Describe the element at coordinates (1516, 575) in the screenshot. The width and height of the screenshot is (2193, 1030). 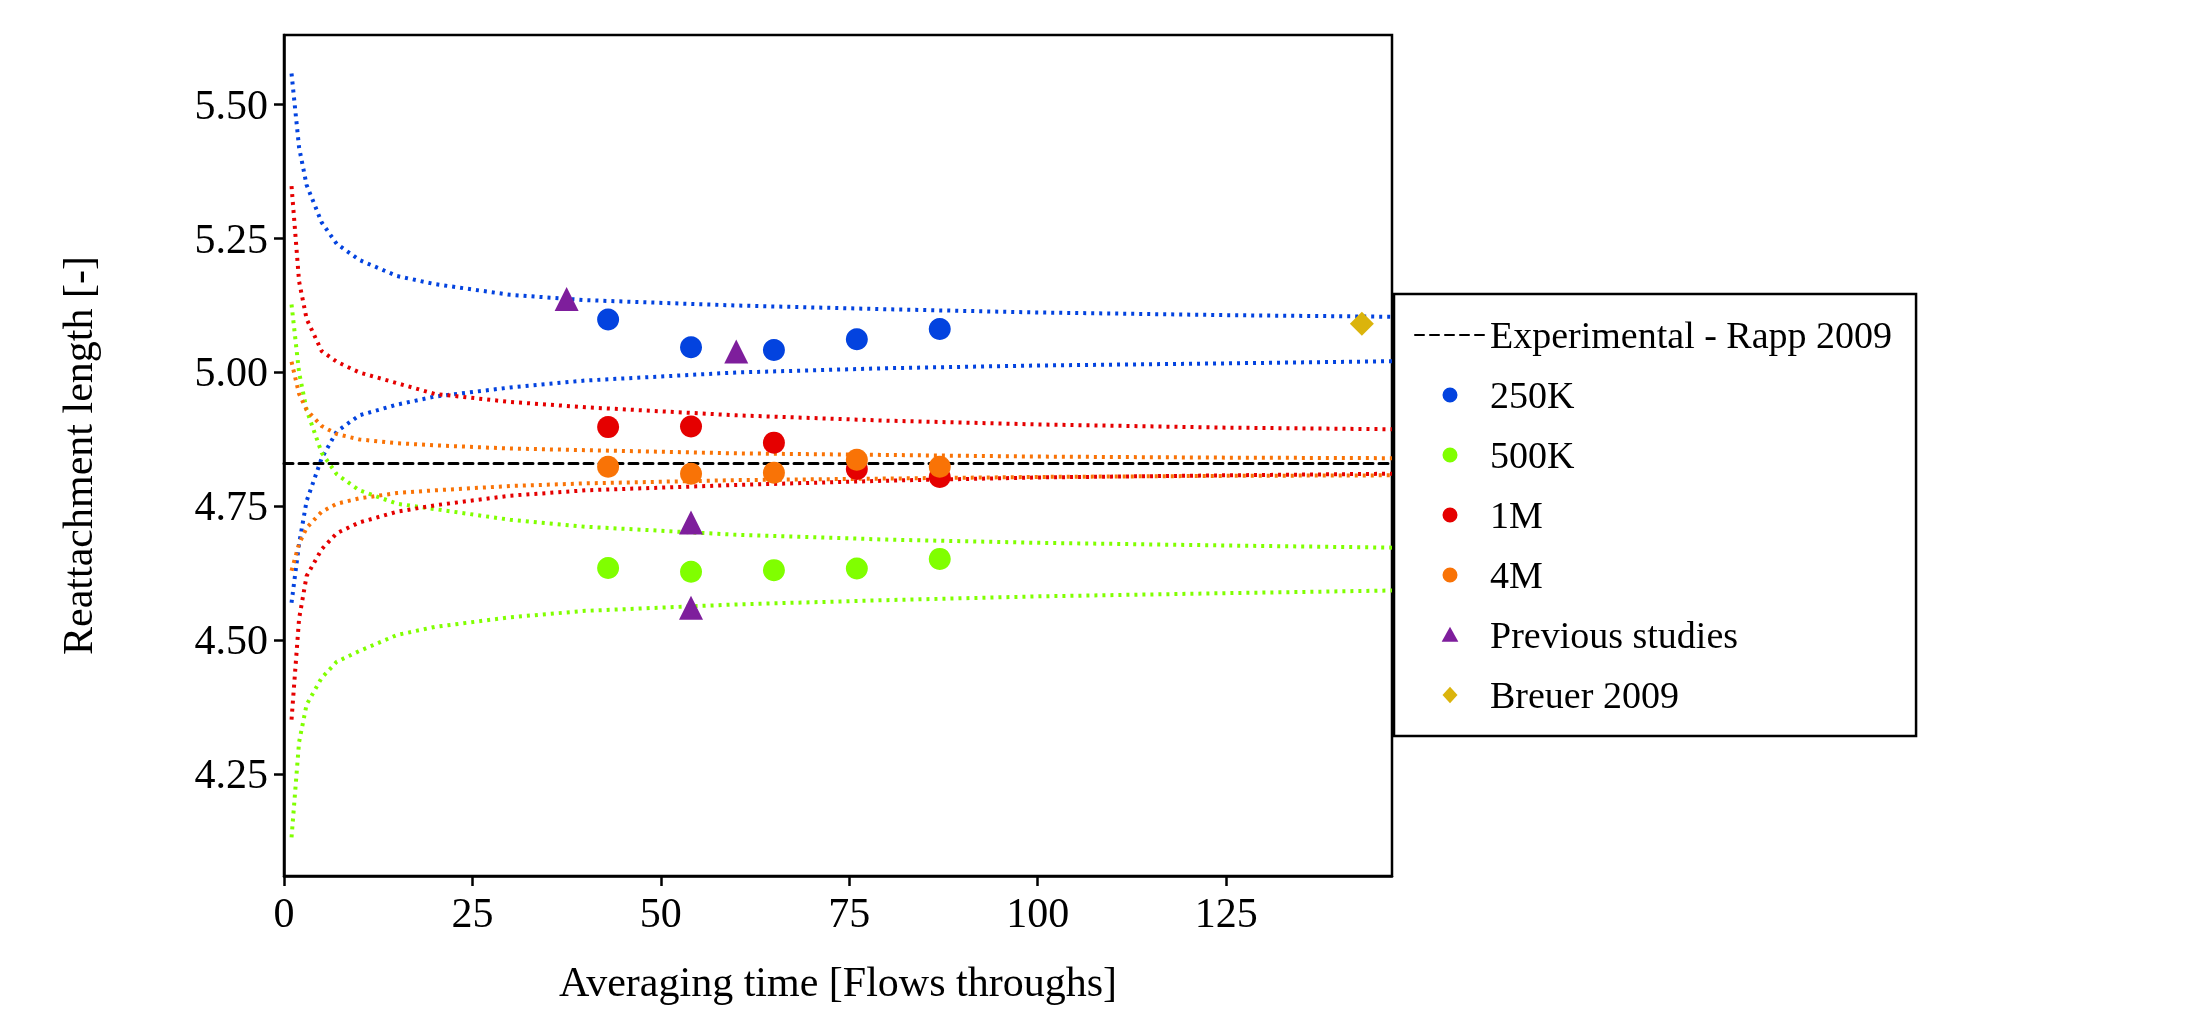
I see `legend-label: 4M` at that location.